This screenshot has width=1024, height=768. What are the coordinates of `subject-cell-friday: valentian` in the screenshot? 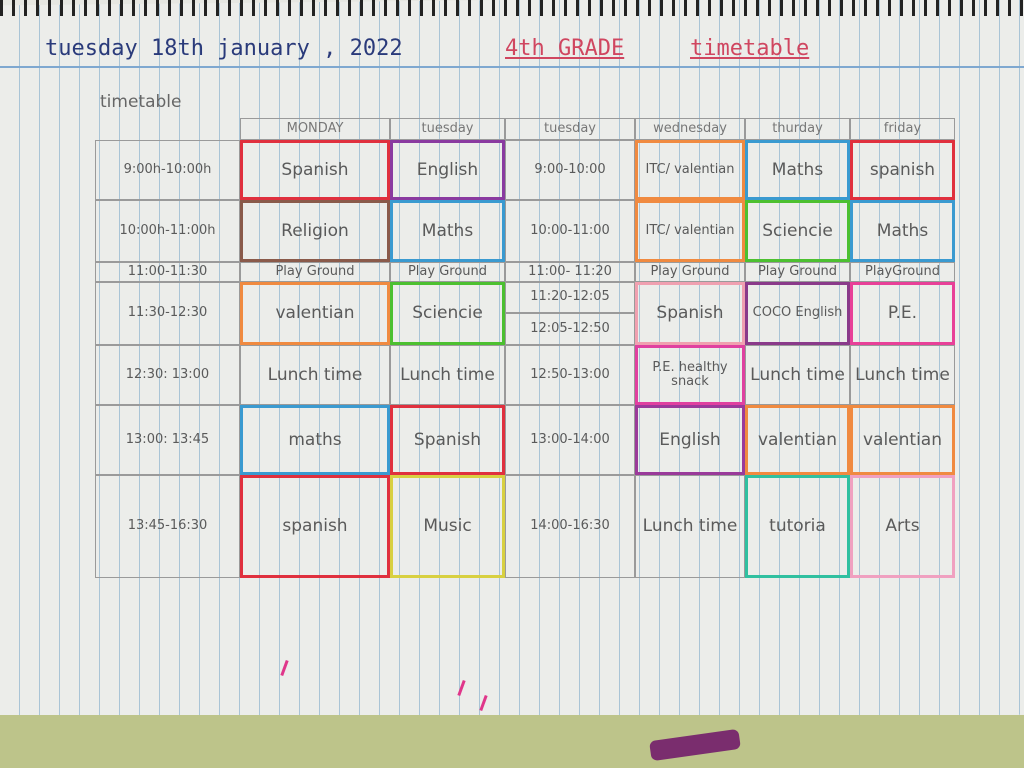 It's located at (902, 440).